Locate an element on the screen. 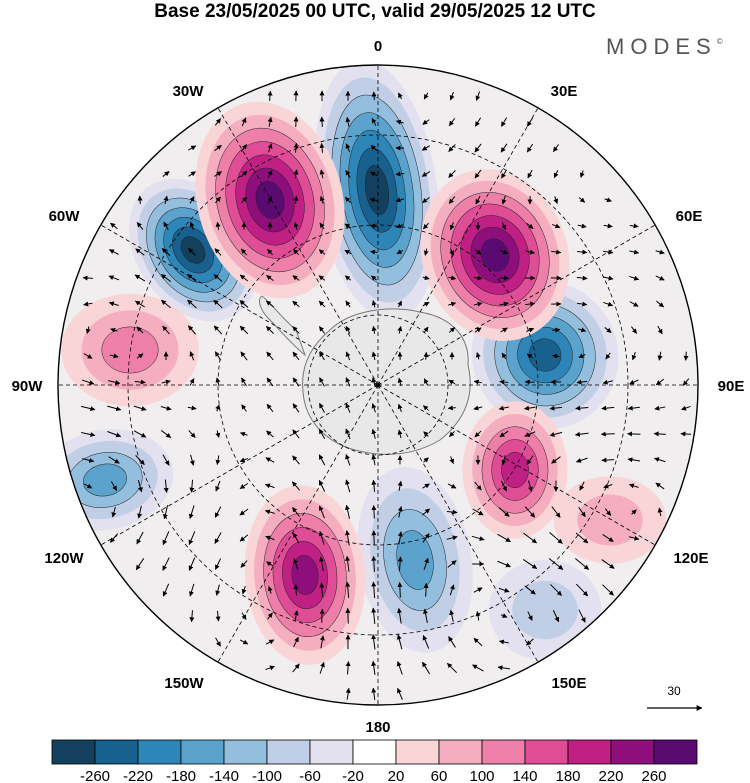 The width and height of the screenshot is (750, 783). colorbar-tick-label: -260 is located at coordinates (95, 775).